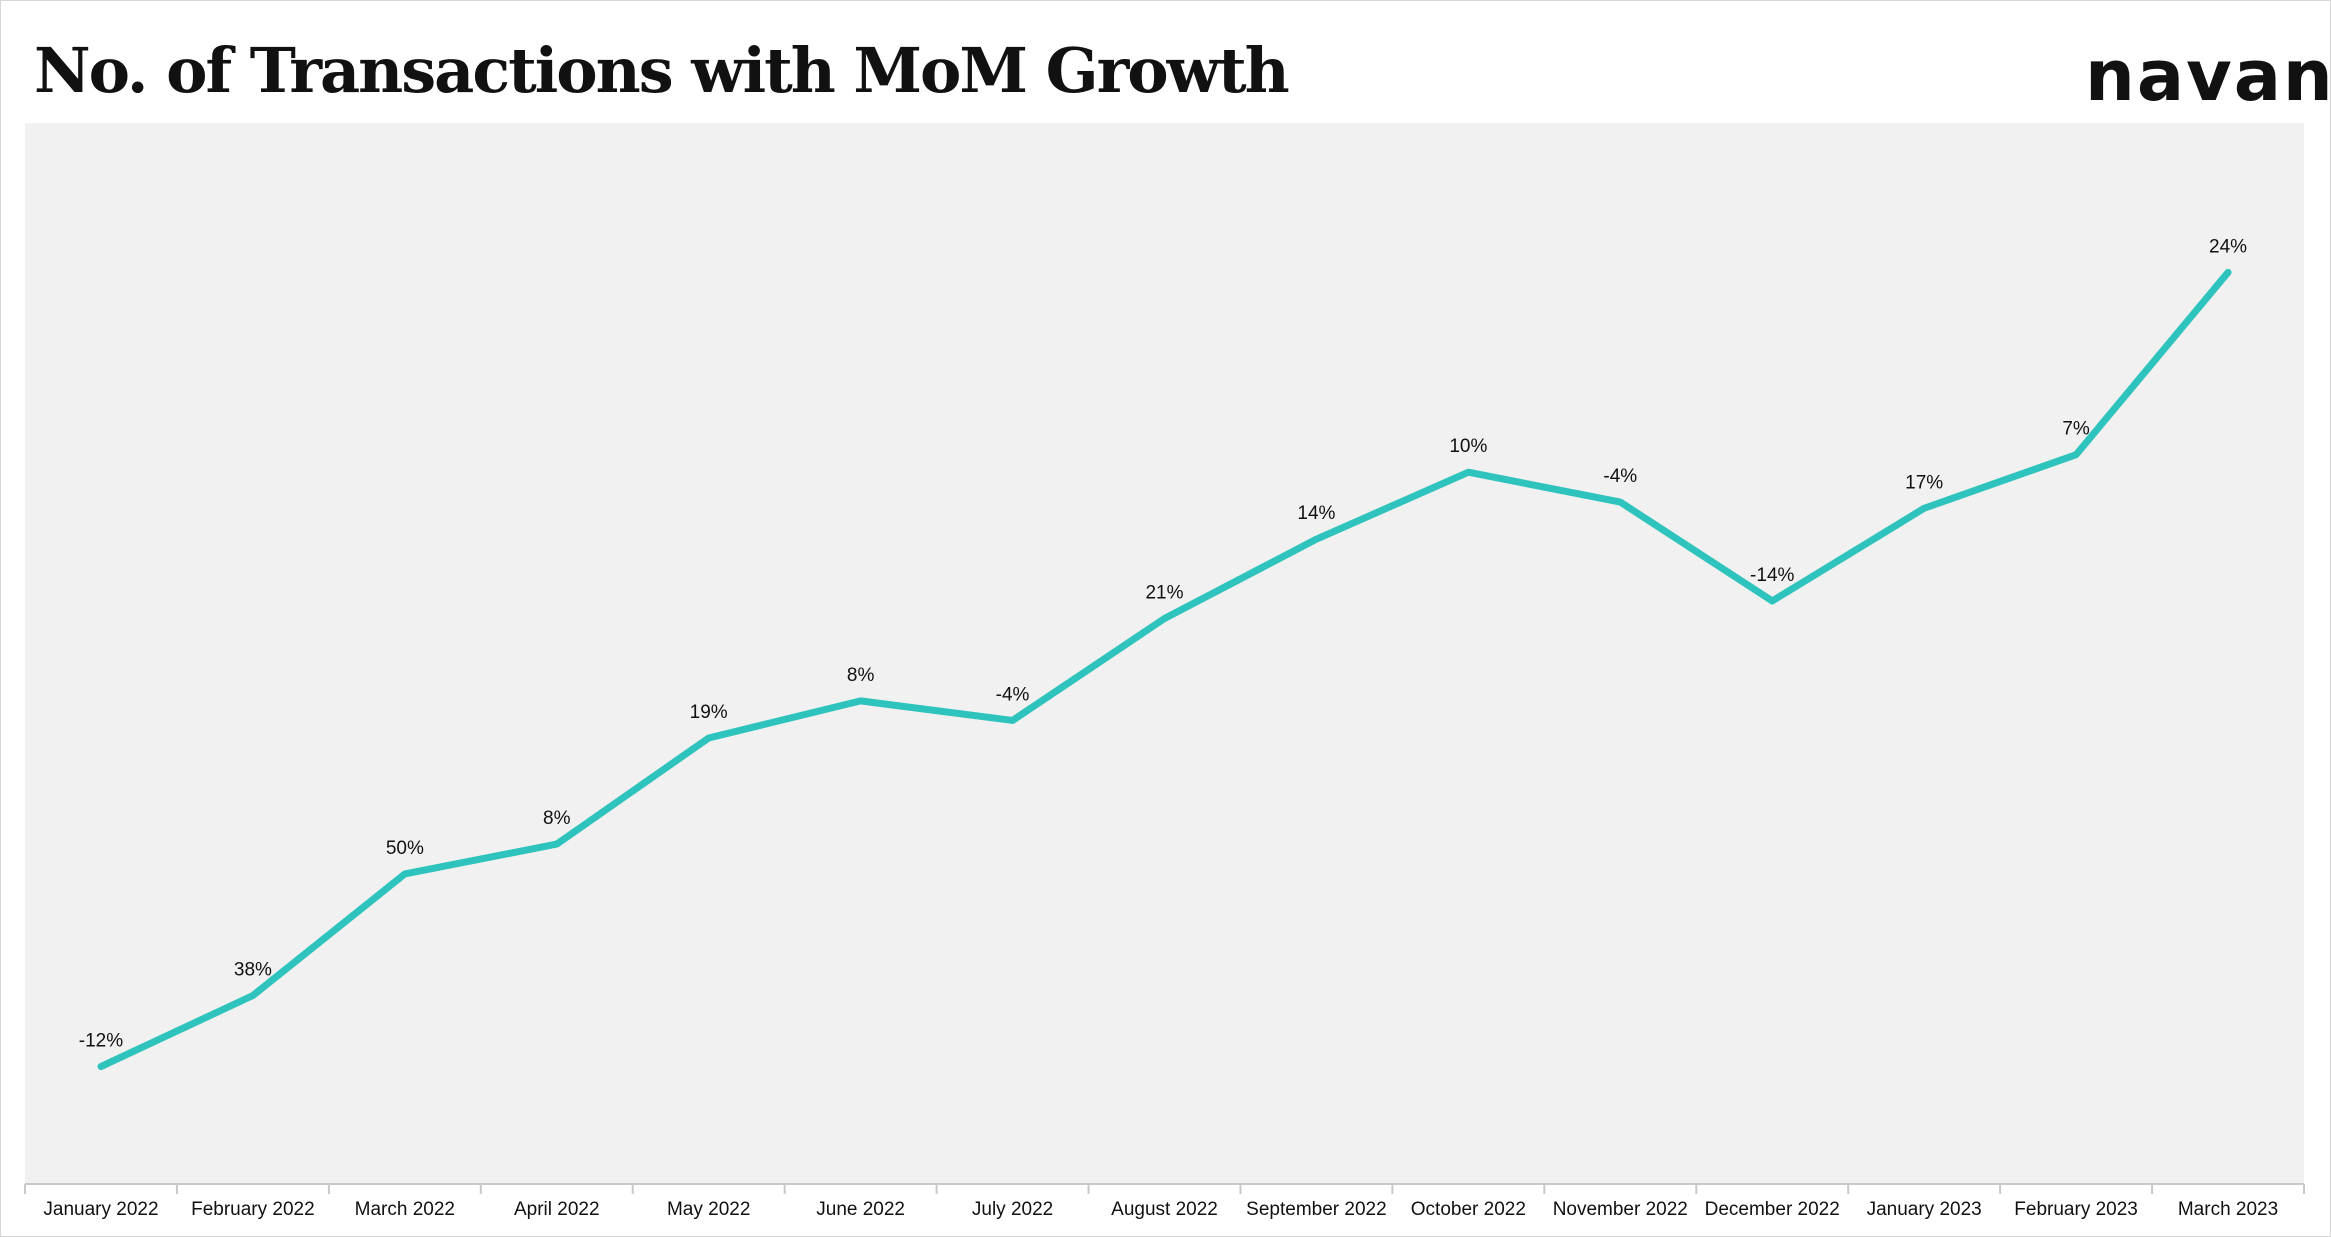 Image resolution: width=2331 pixels, height=1237 pixels. What do you see at coordinates (1164, 1209) in the screenshot?
I see `x-tick-label: August 2022` at bounding box center [1164, 1209].